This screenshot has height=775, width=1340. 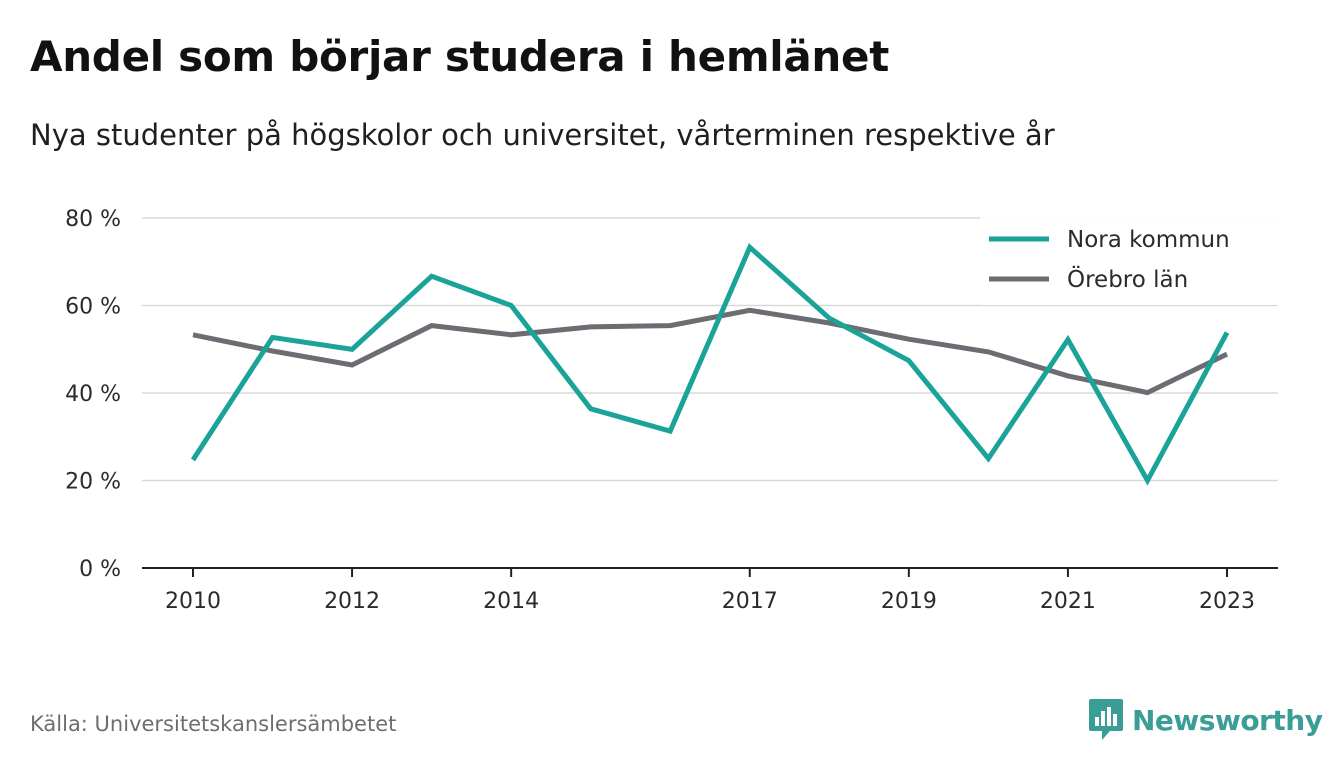 I want to click on y-axis-tick-labels: 0 % 20 % 40 % 60 % 80 %, so click(x=93, y=394).